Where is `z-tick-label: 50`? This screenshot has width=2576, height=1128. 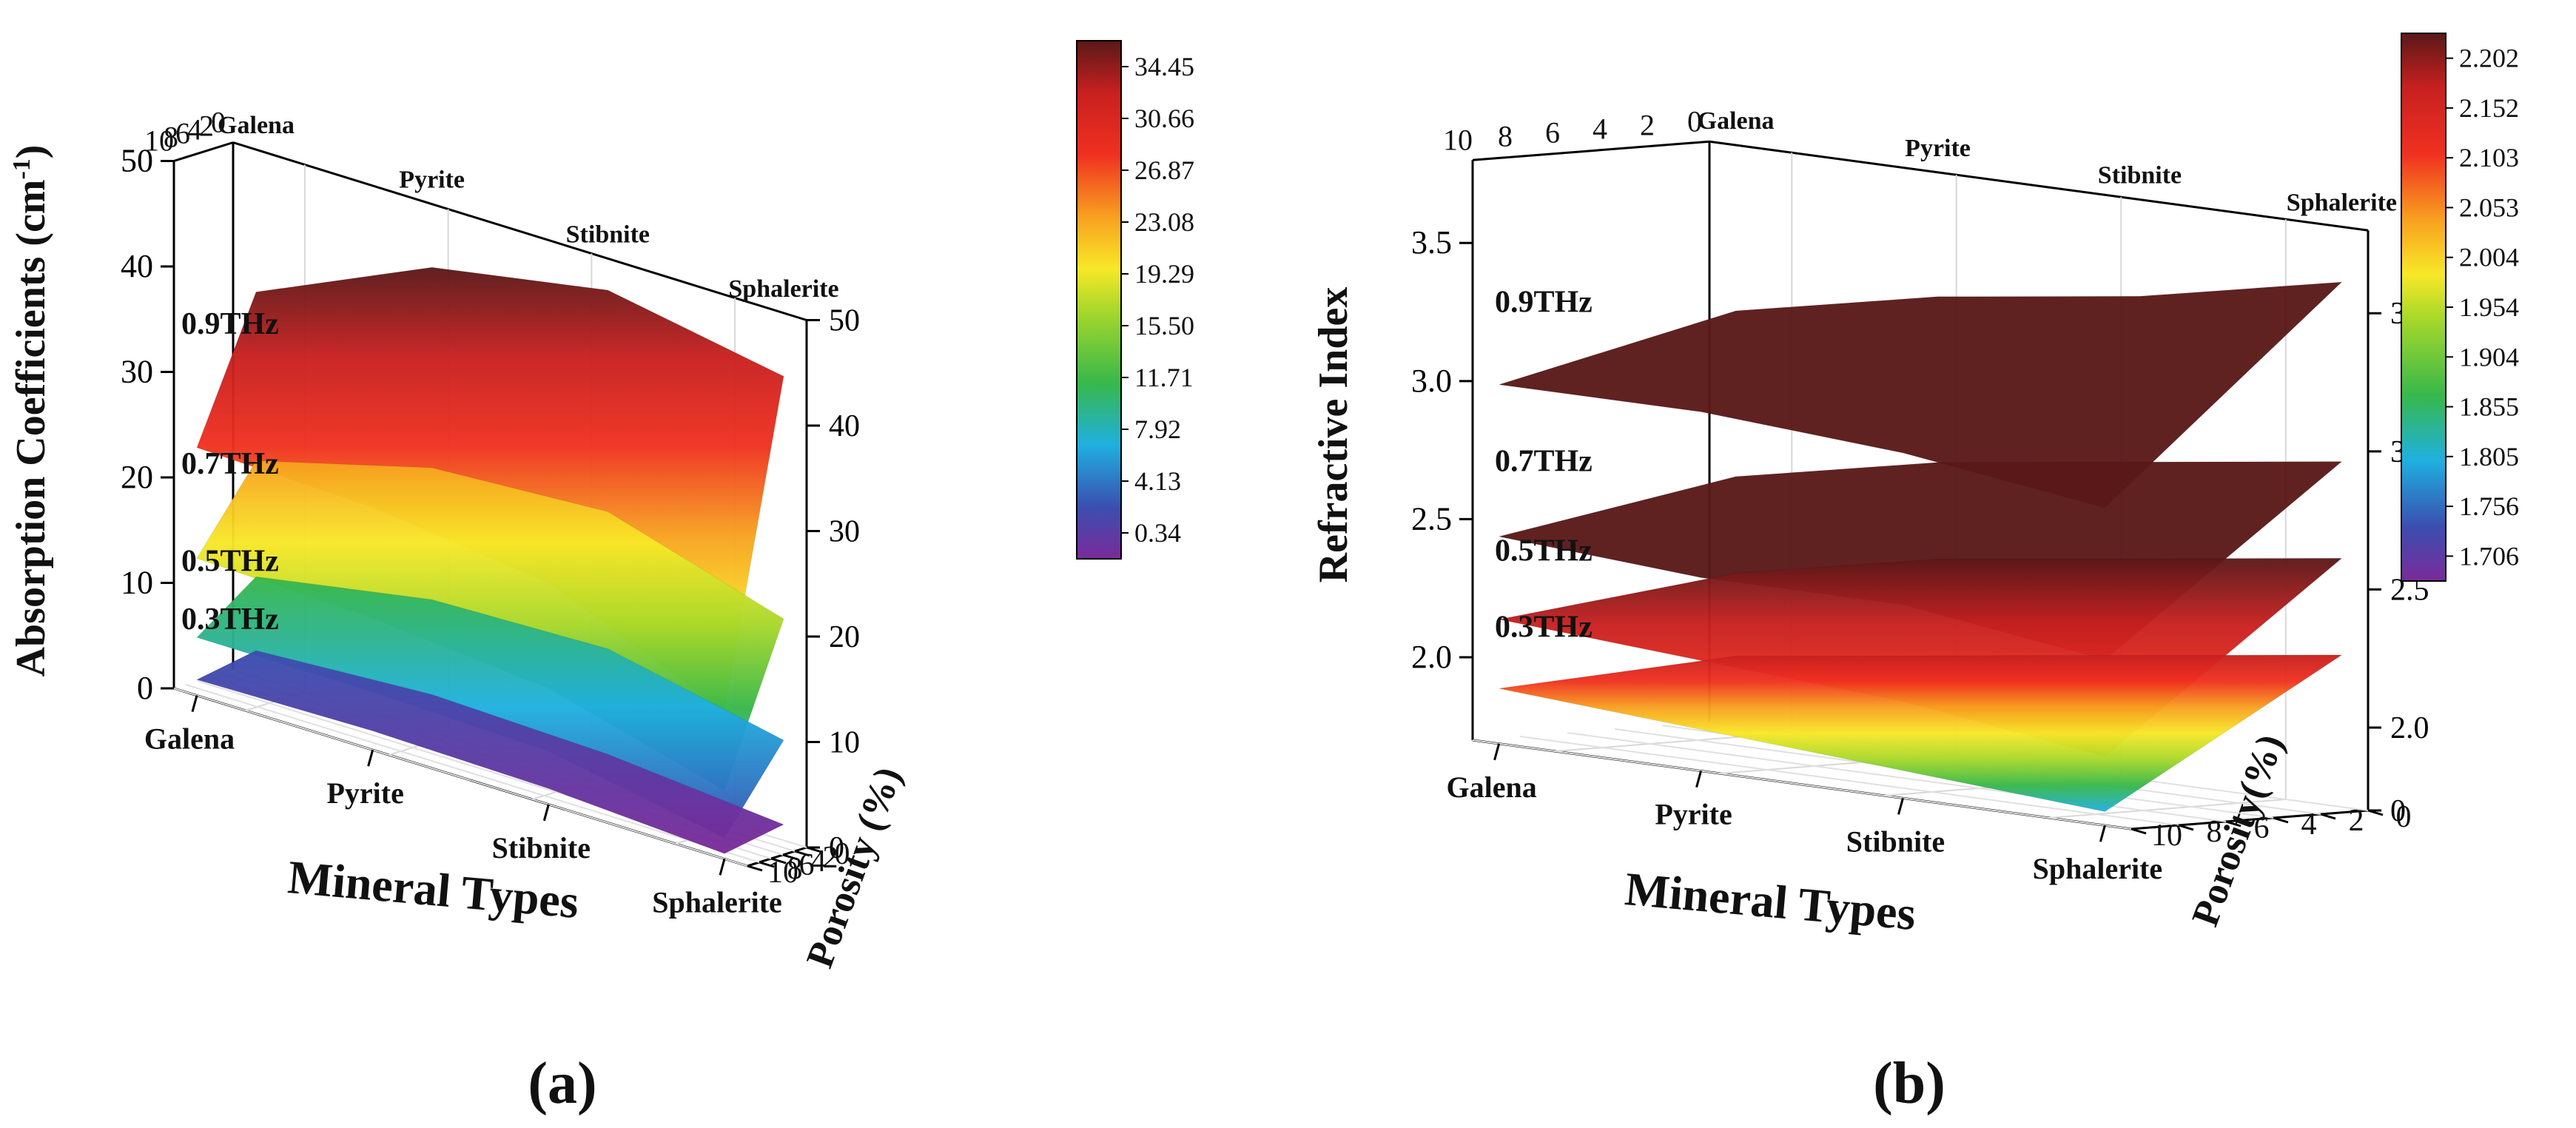 z-tick-label: 50 is located at coordinates (137, 161).